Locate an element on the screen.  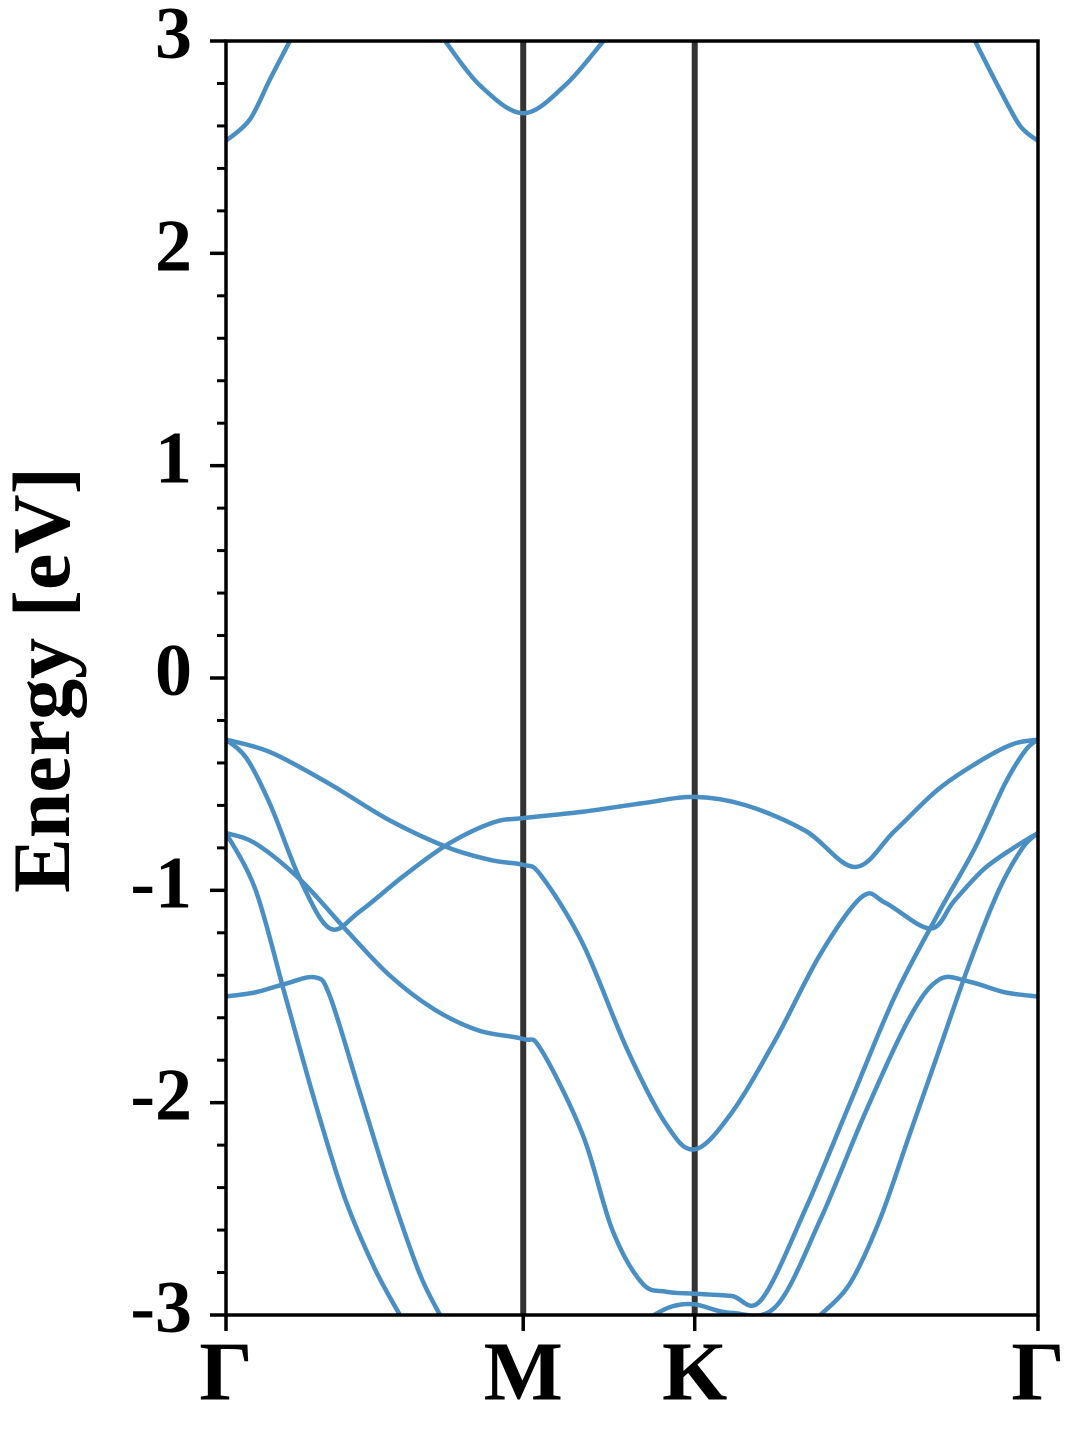
y-tick-label: 0 is located at coordinates (173, 671).